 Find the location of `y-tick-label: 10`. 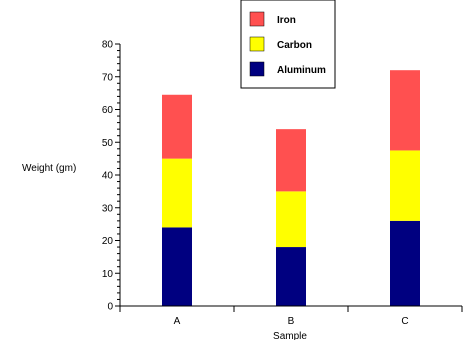

y-tick-label: 10 is located at coordinates (108, 274).